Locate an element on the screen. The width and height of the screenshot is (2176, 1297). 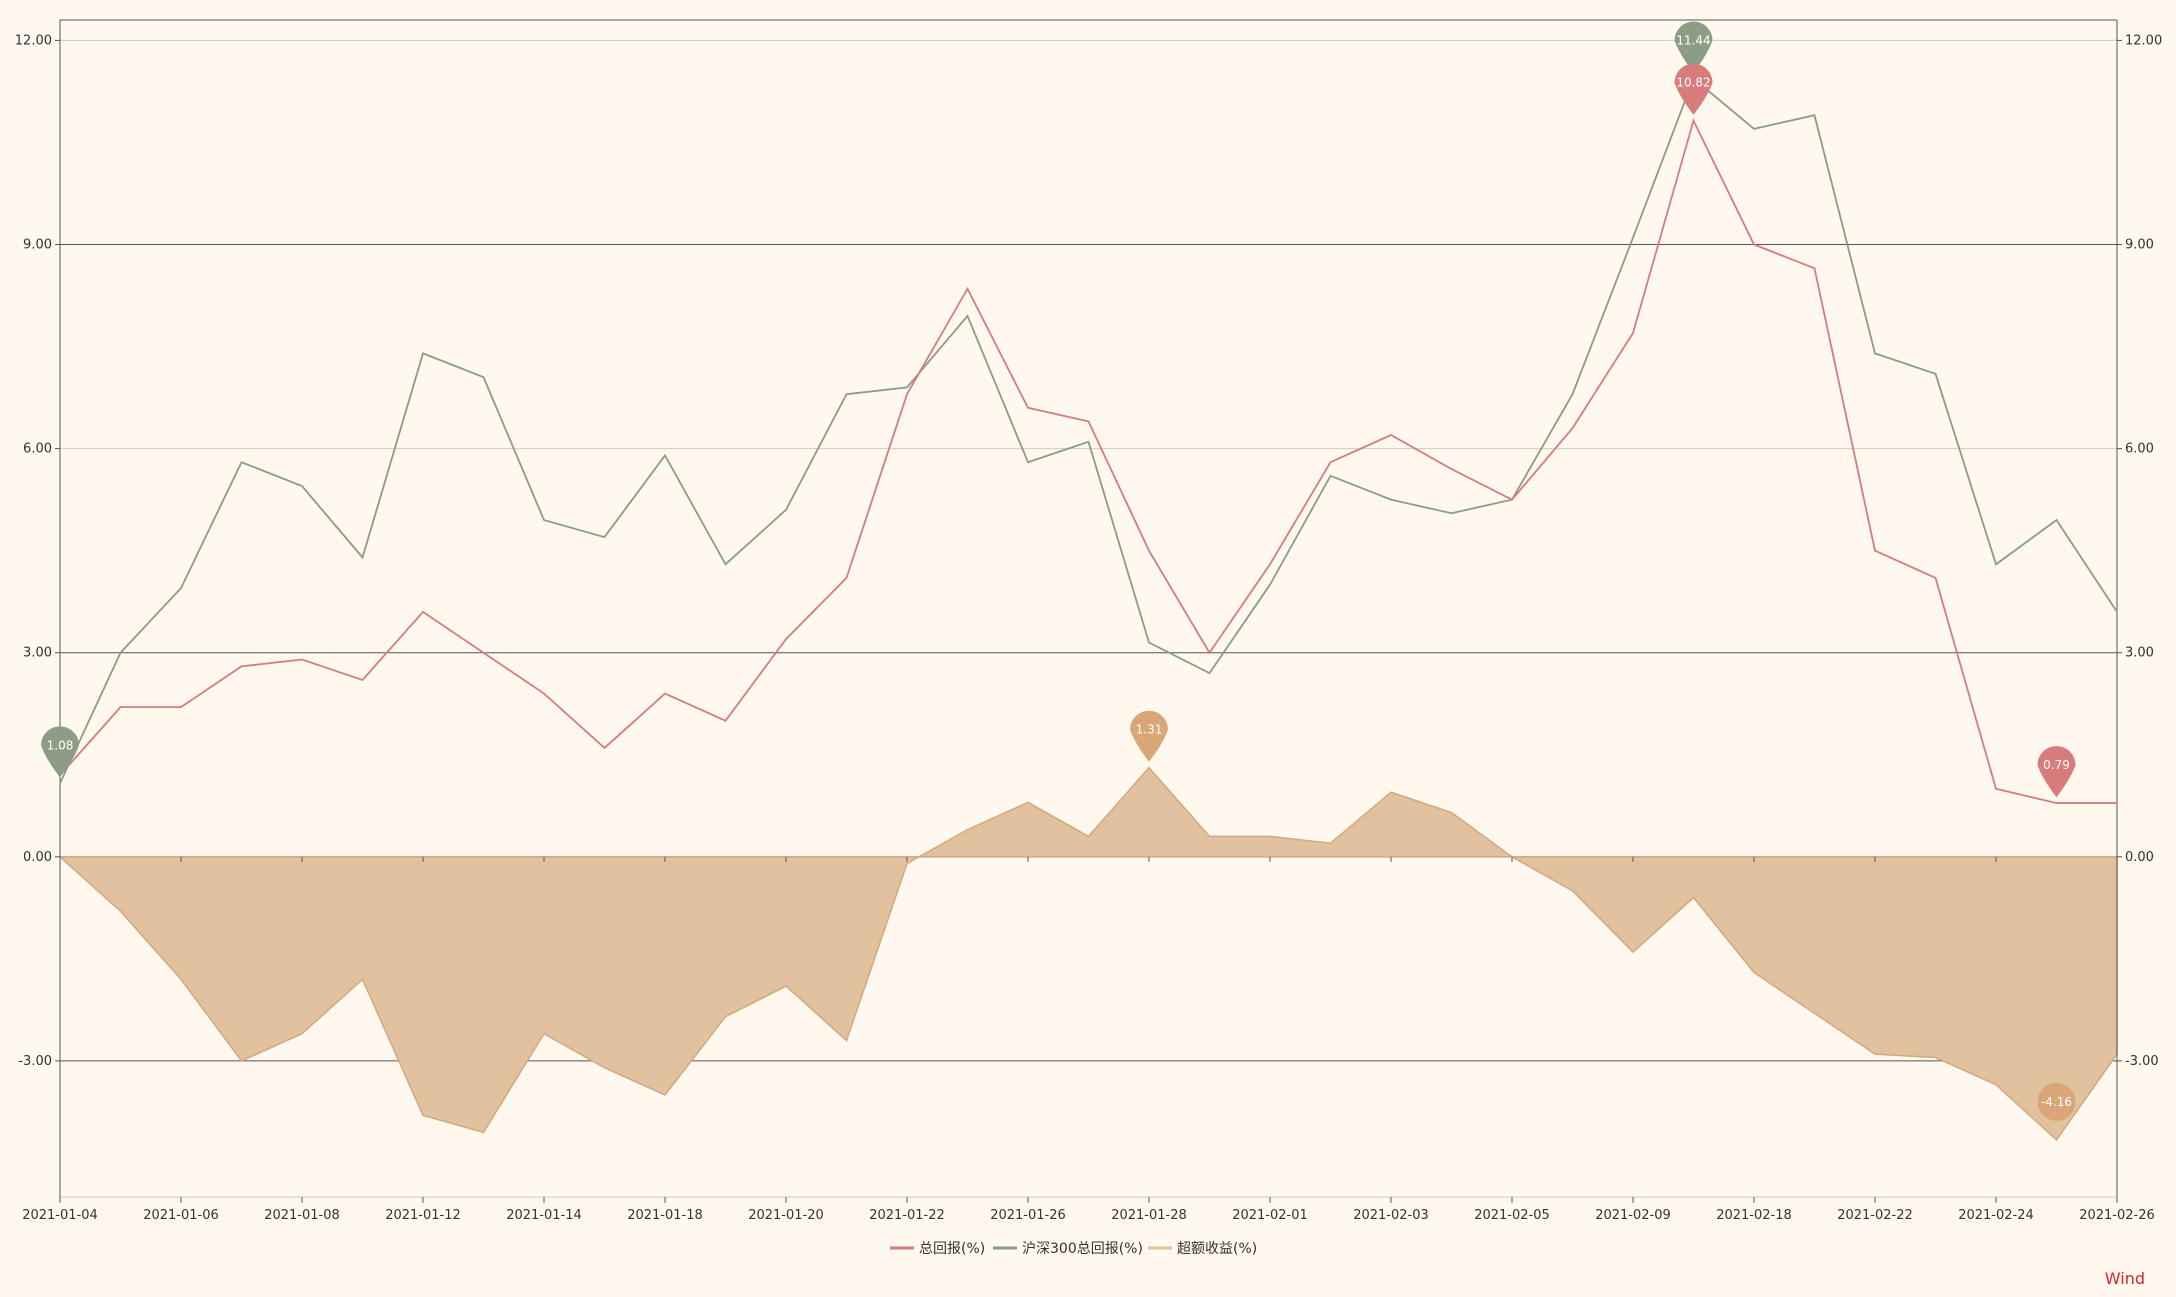
marker-pin-bubble is located at coordinates (2056, 1101).